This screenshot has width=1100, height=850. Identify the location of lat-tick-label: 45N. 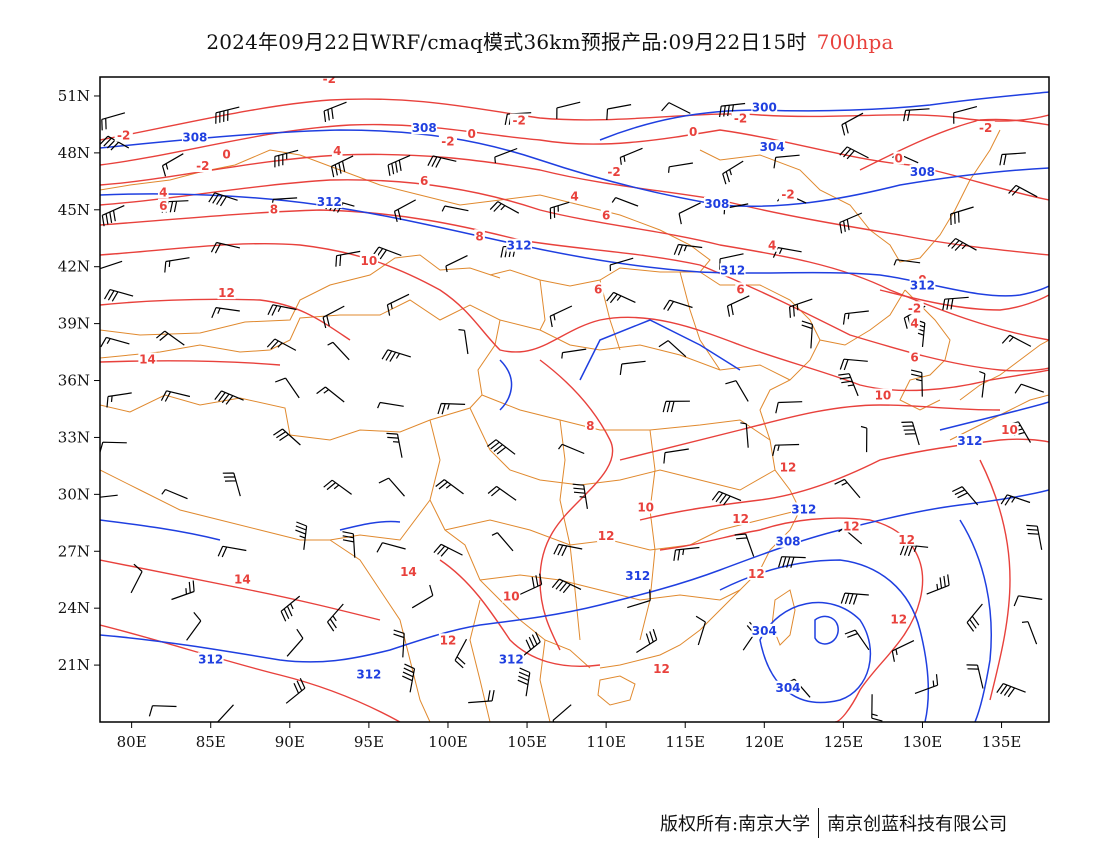
(74, 210).